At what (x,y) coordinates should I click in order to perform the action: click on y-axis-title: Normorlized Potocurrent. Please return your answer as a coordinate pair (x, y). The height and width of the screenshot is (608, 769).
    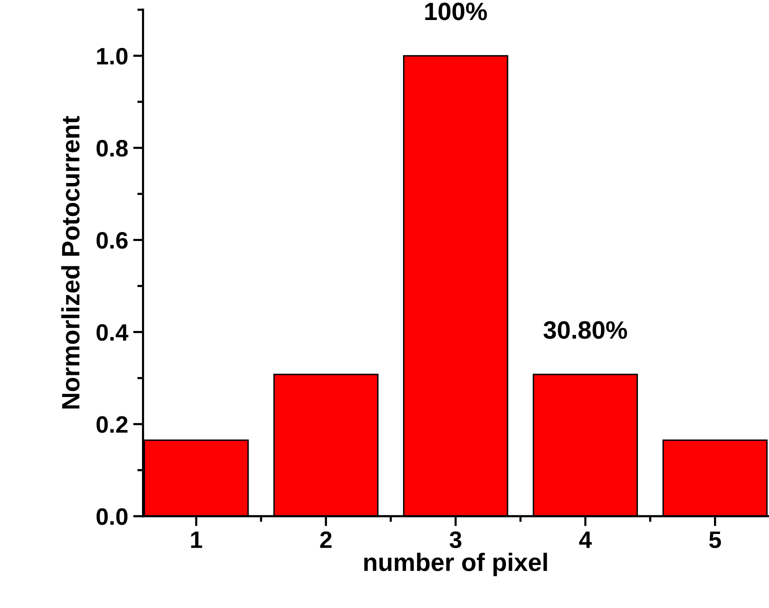
    Looking at the image, I should click on (70, 262).